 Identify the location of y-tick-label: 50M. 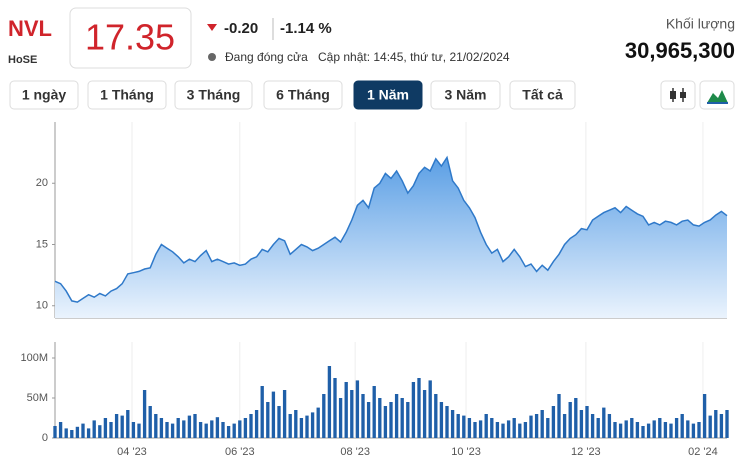
(37, 398).